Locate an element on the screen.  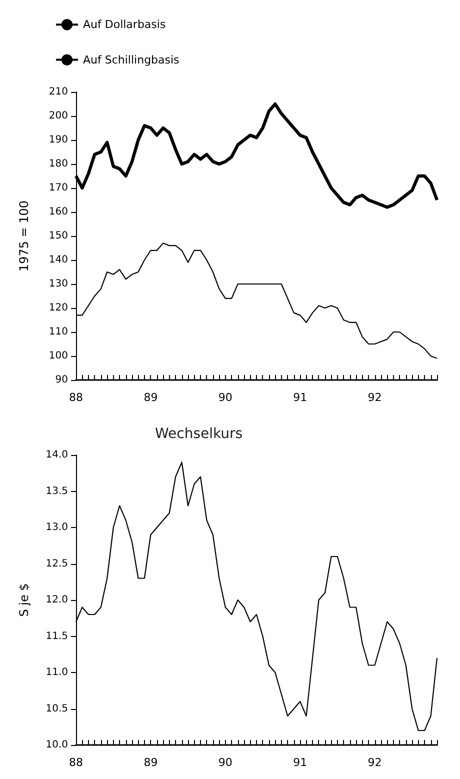
y-tick-label: 110 is located at coordinates (58, 332).